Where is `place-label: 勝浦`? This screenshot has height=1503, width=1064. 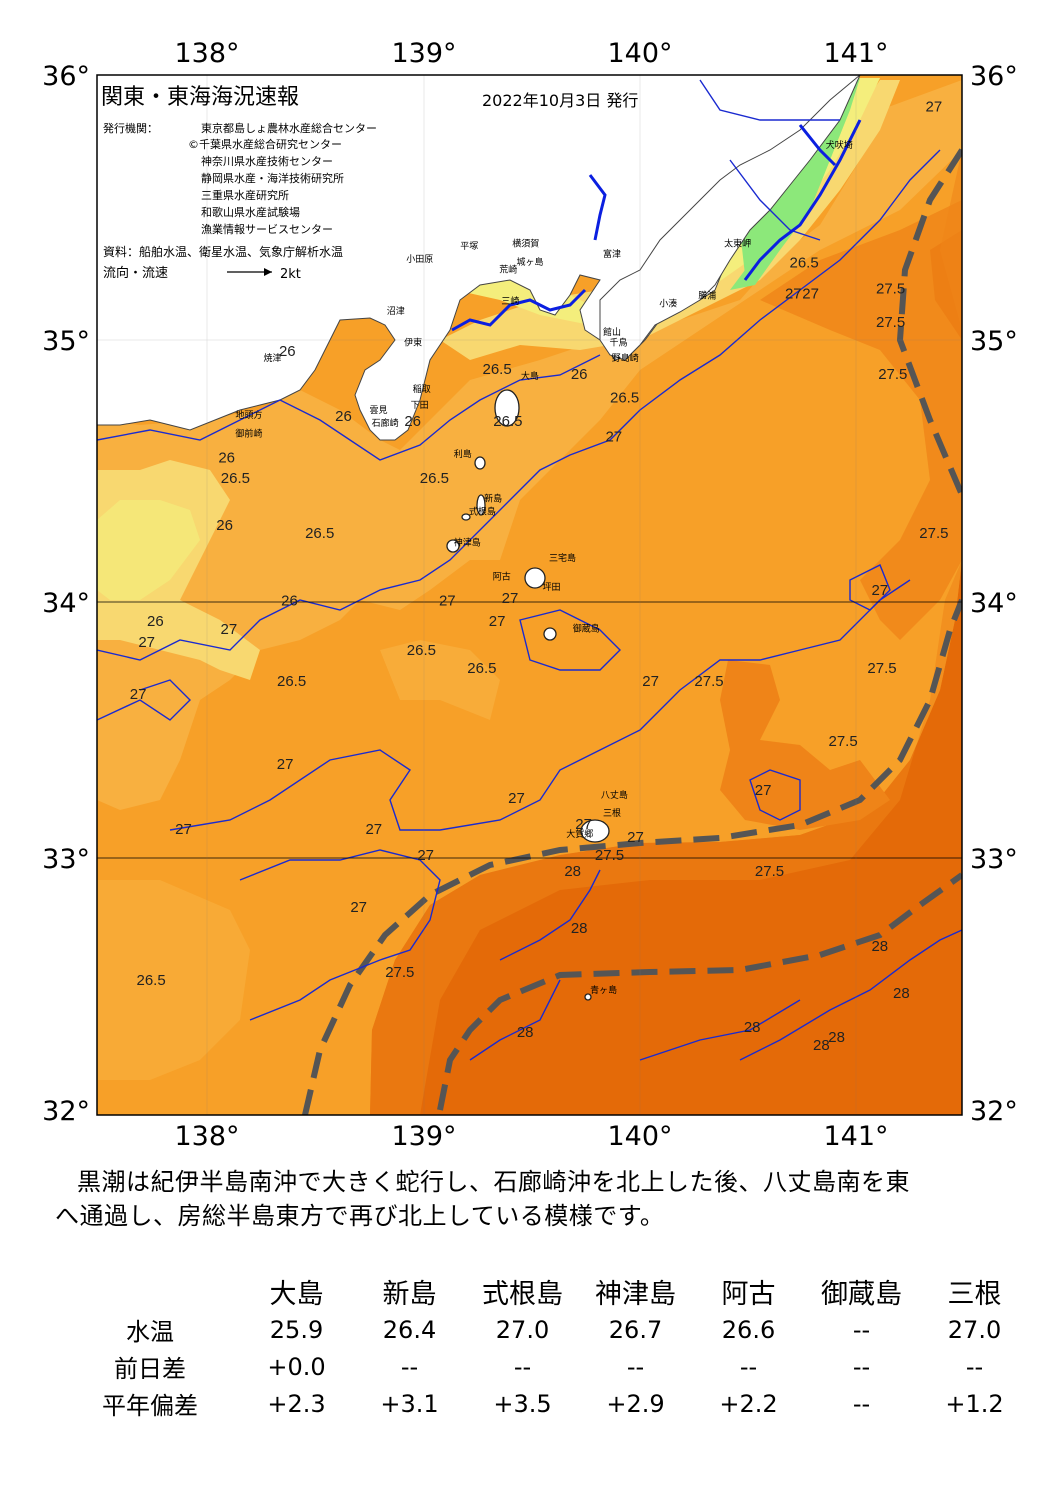 place-label: 勝浦 is located at coordinates (707, 296).